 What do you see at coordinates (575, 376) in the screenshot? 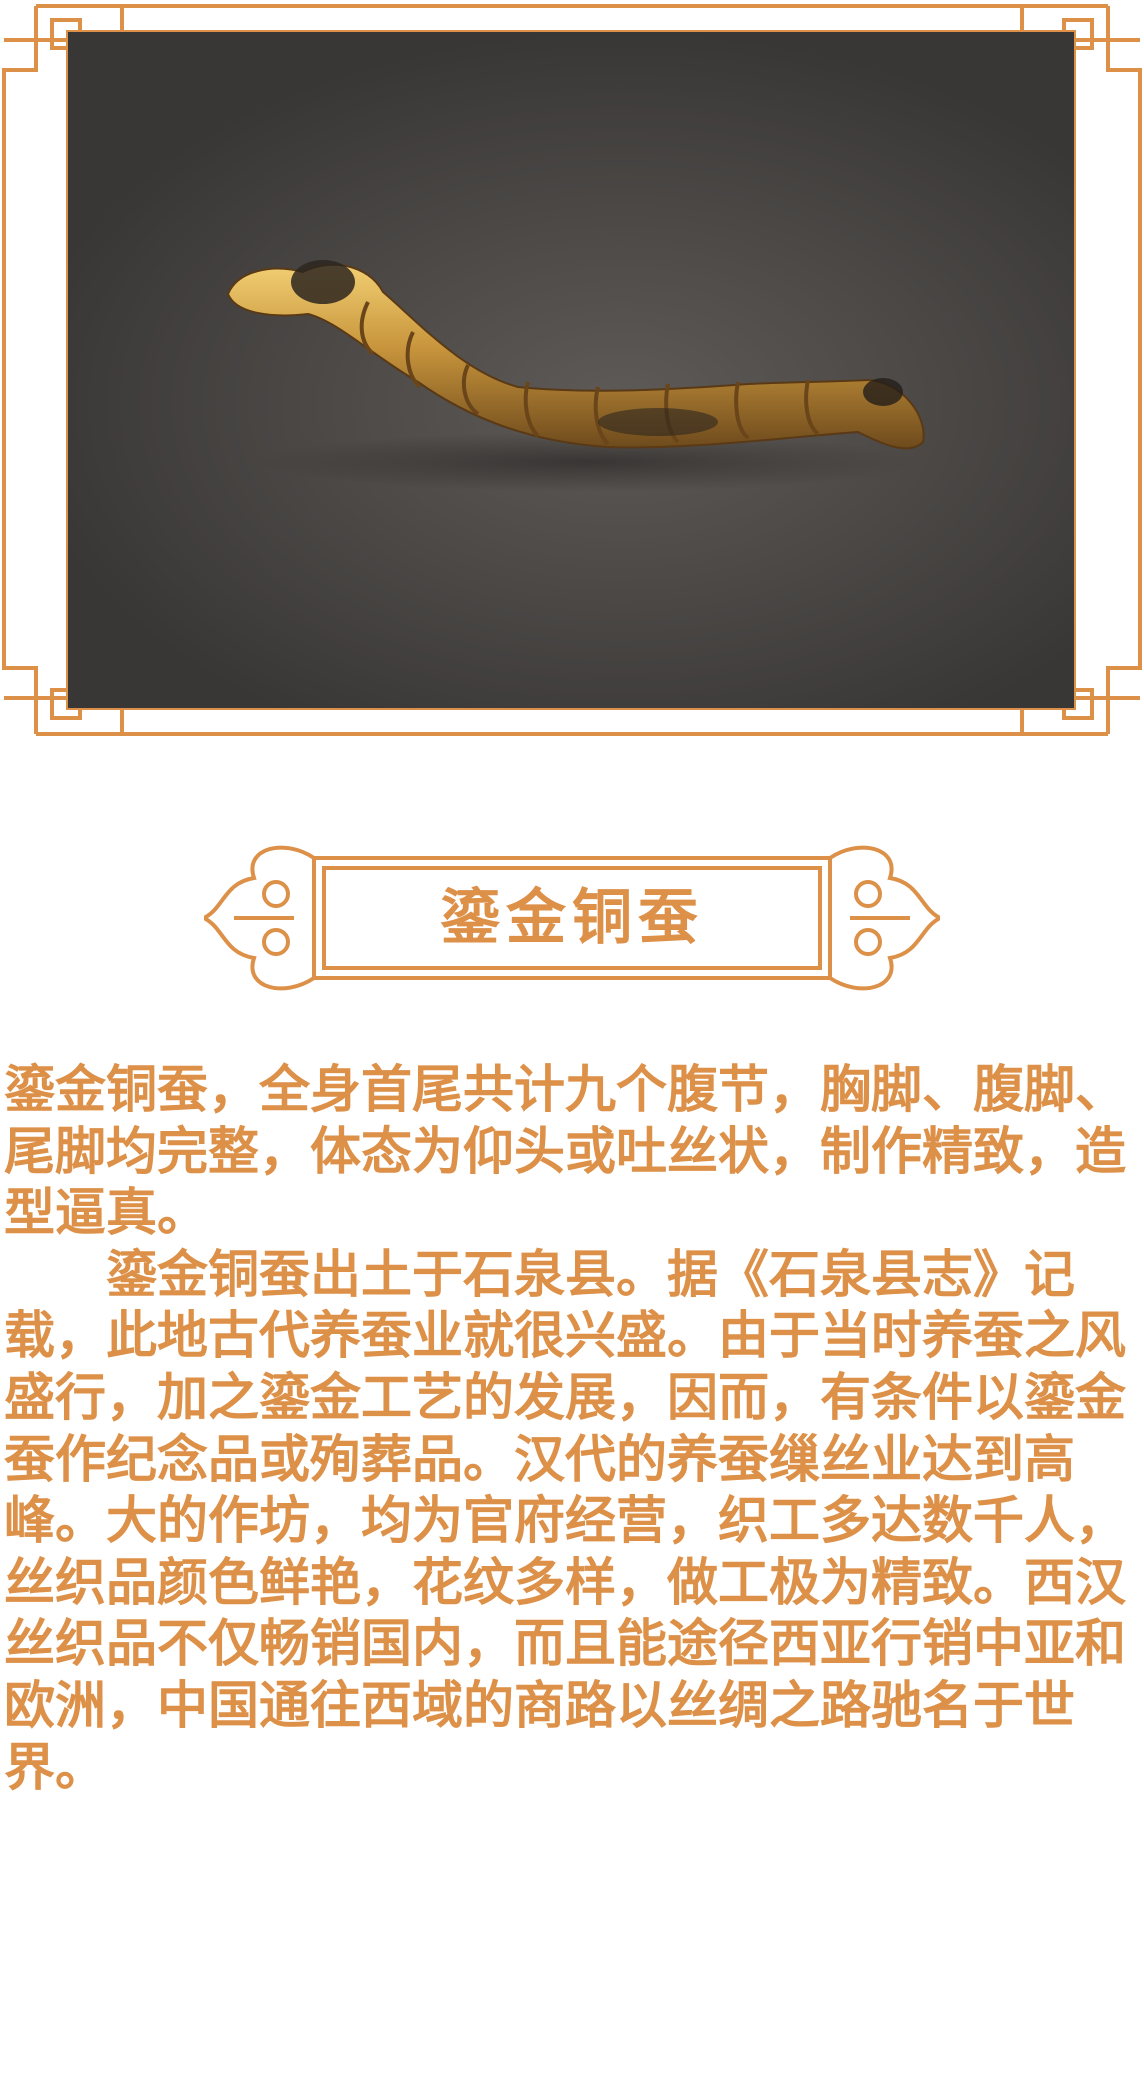
I see `silkworm-illustration` at bounding box center [575, 376].